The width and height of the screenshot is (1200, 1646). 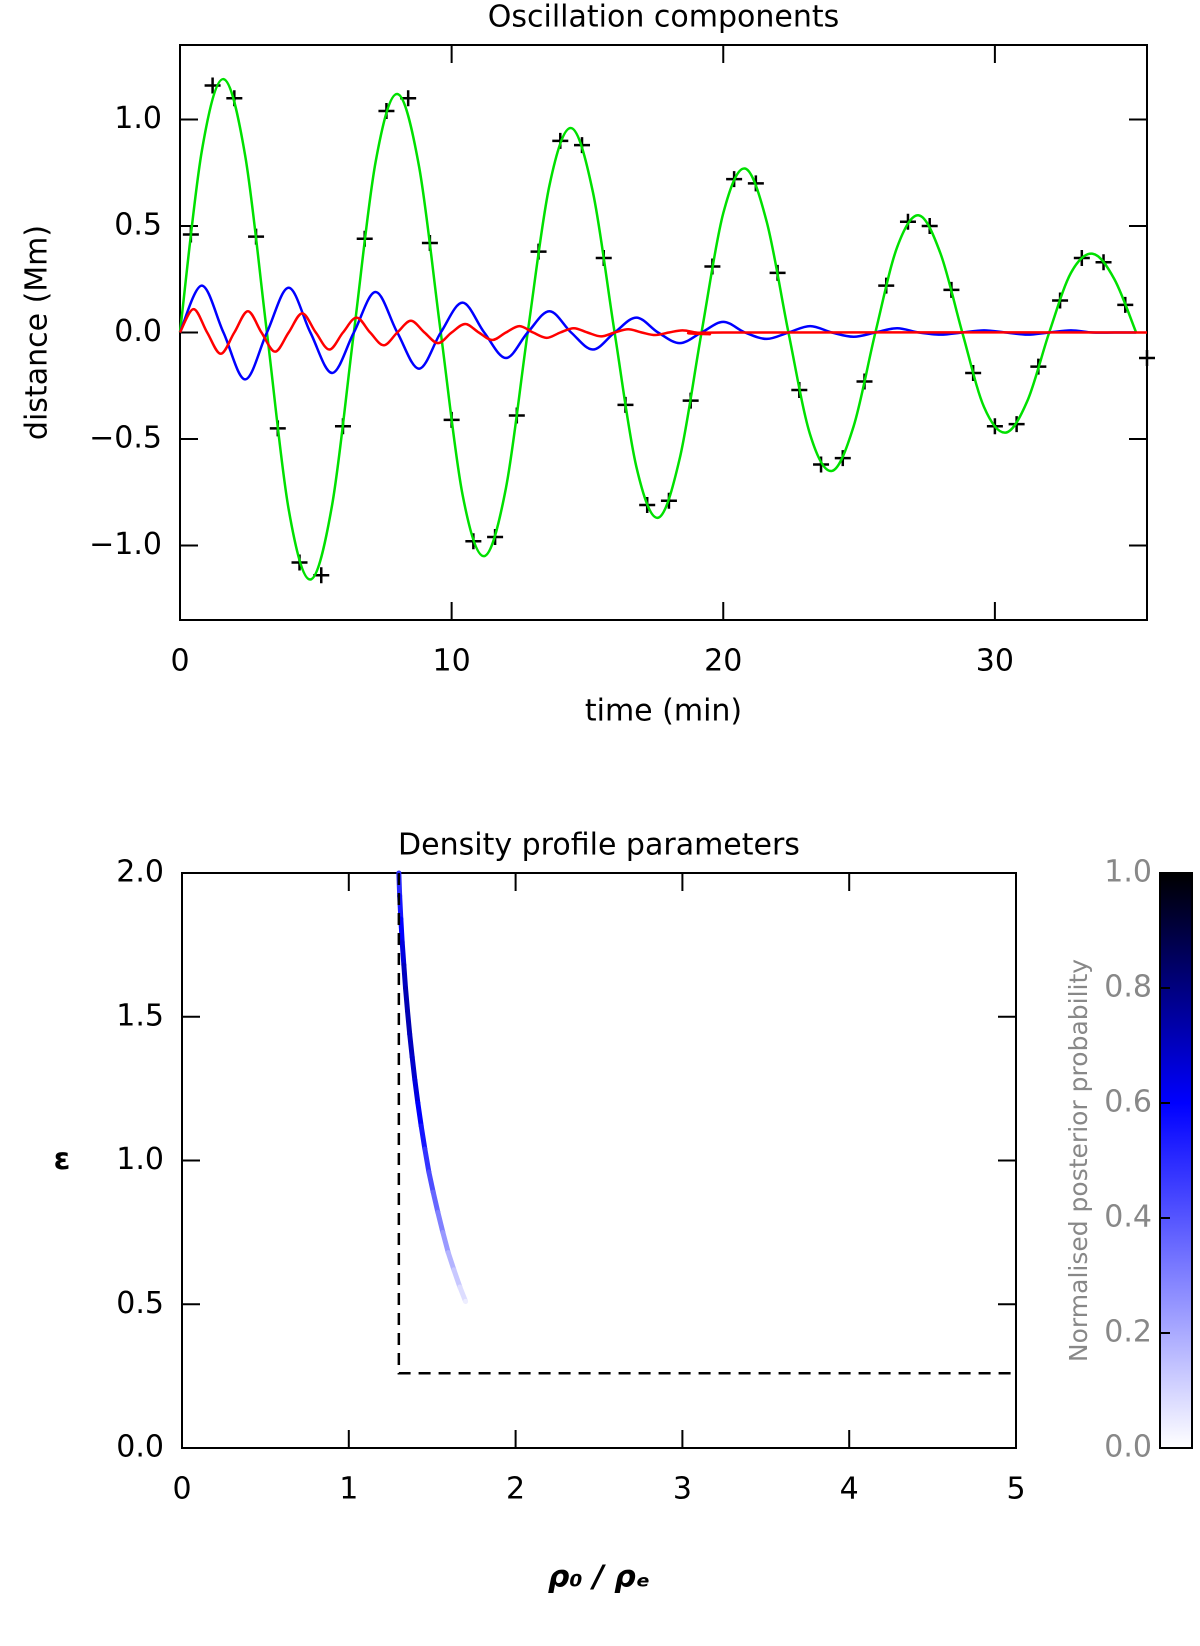 What do you see at coordinates (1176, 1160) in the screenshot?
I see `colorbar` at bounding box center [1176, 1160].